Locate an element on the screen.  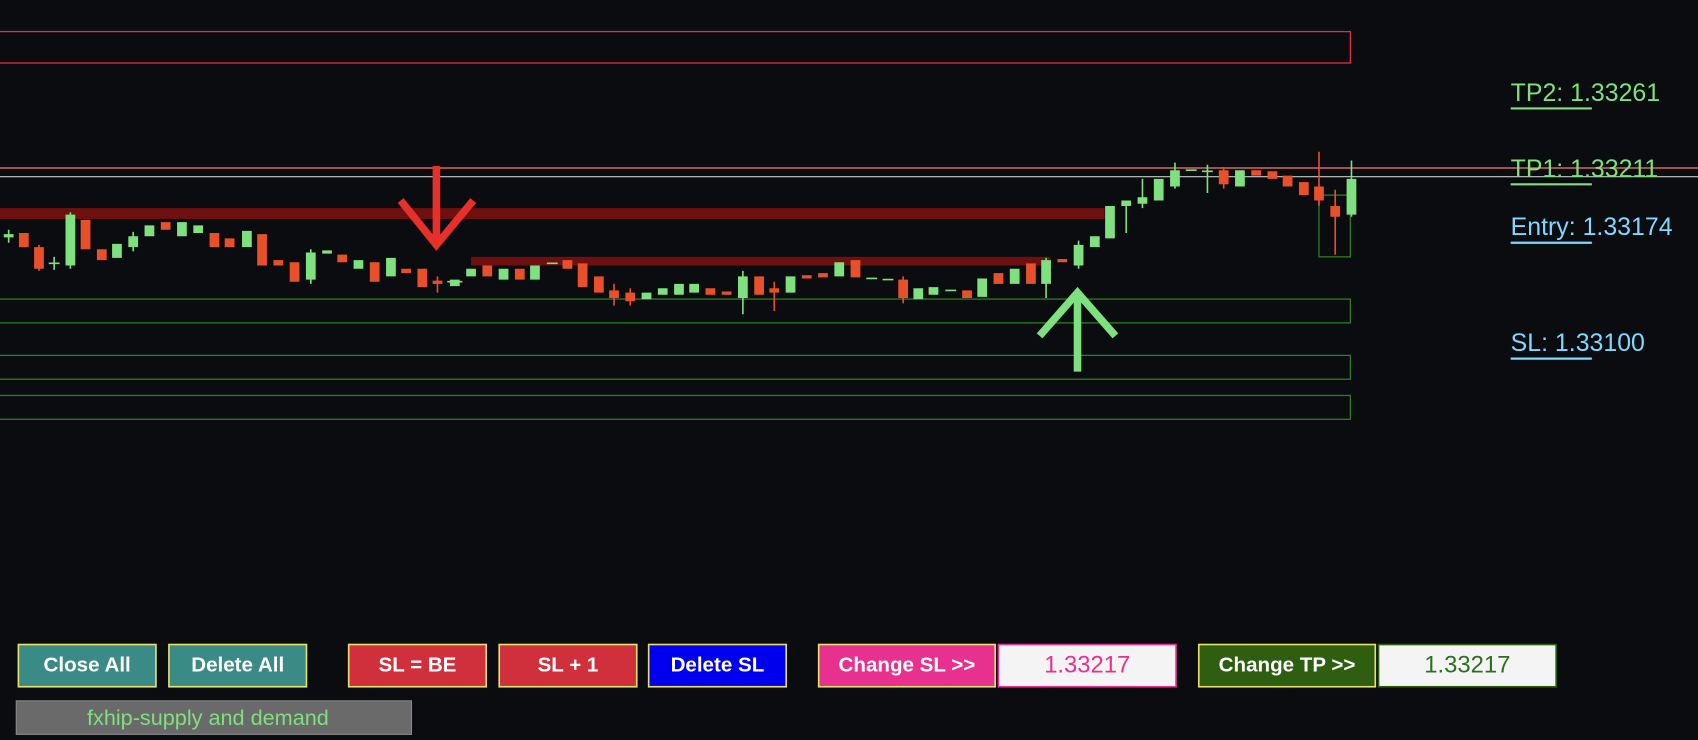
tp2-label: TP2: 1.33261 is located at coordinates (1585, 93).